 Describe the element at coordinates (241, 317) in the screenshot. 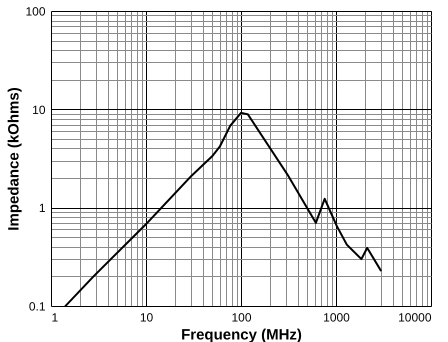

I see `x-tick-label: 100` at that location.